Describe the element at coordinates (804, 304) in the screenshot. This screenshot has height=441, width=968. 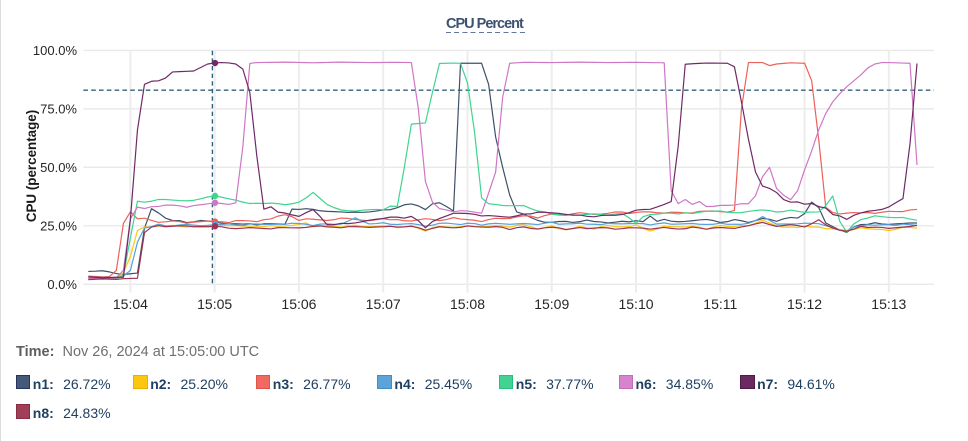
I see `svg-text: 15:12` at that location.